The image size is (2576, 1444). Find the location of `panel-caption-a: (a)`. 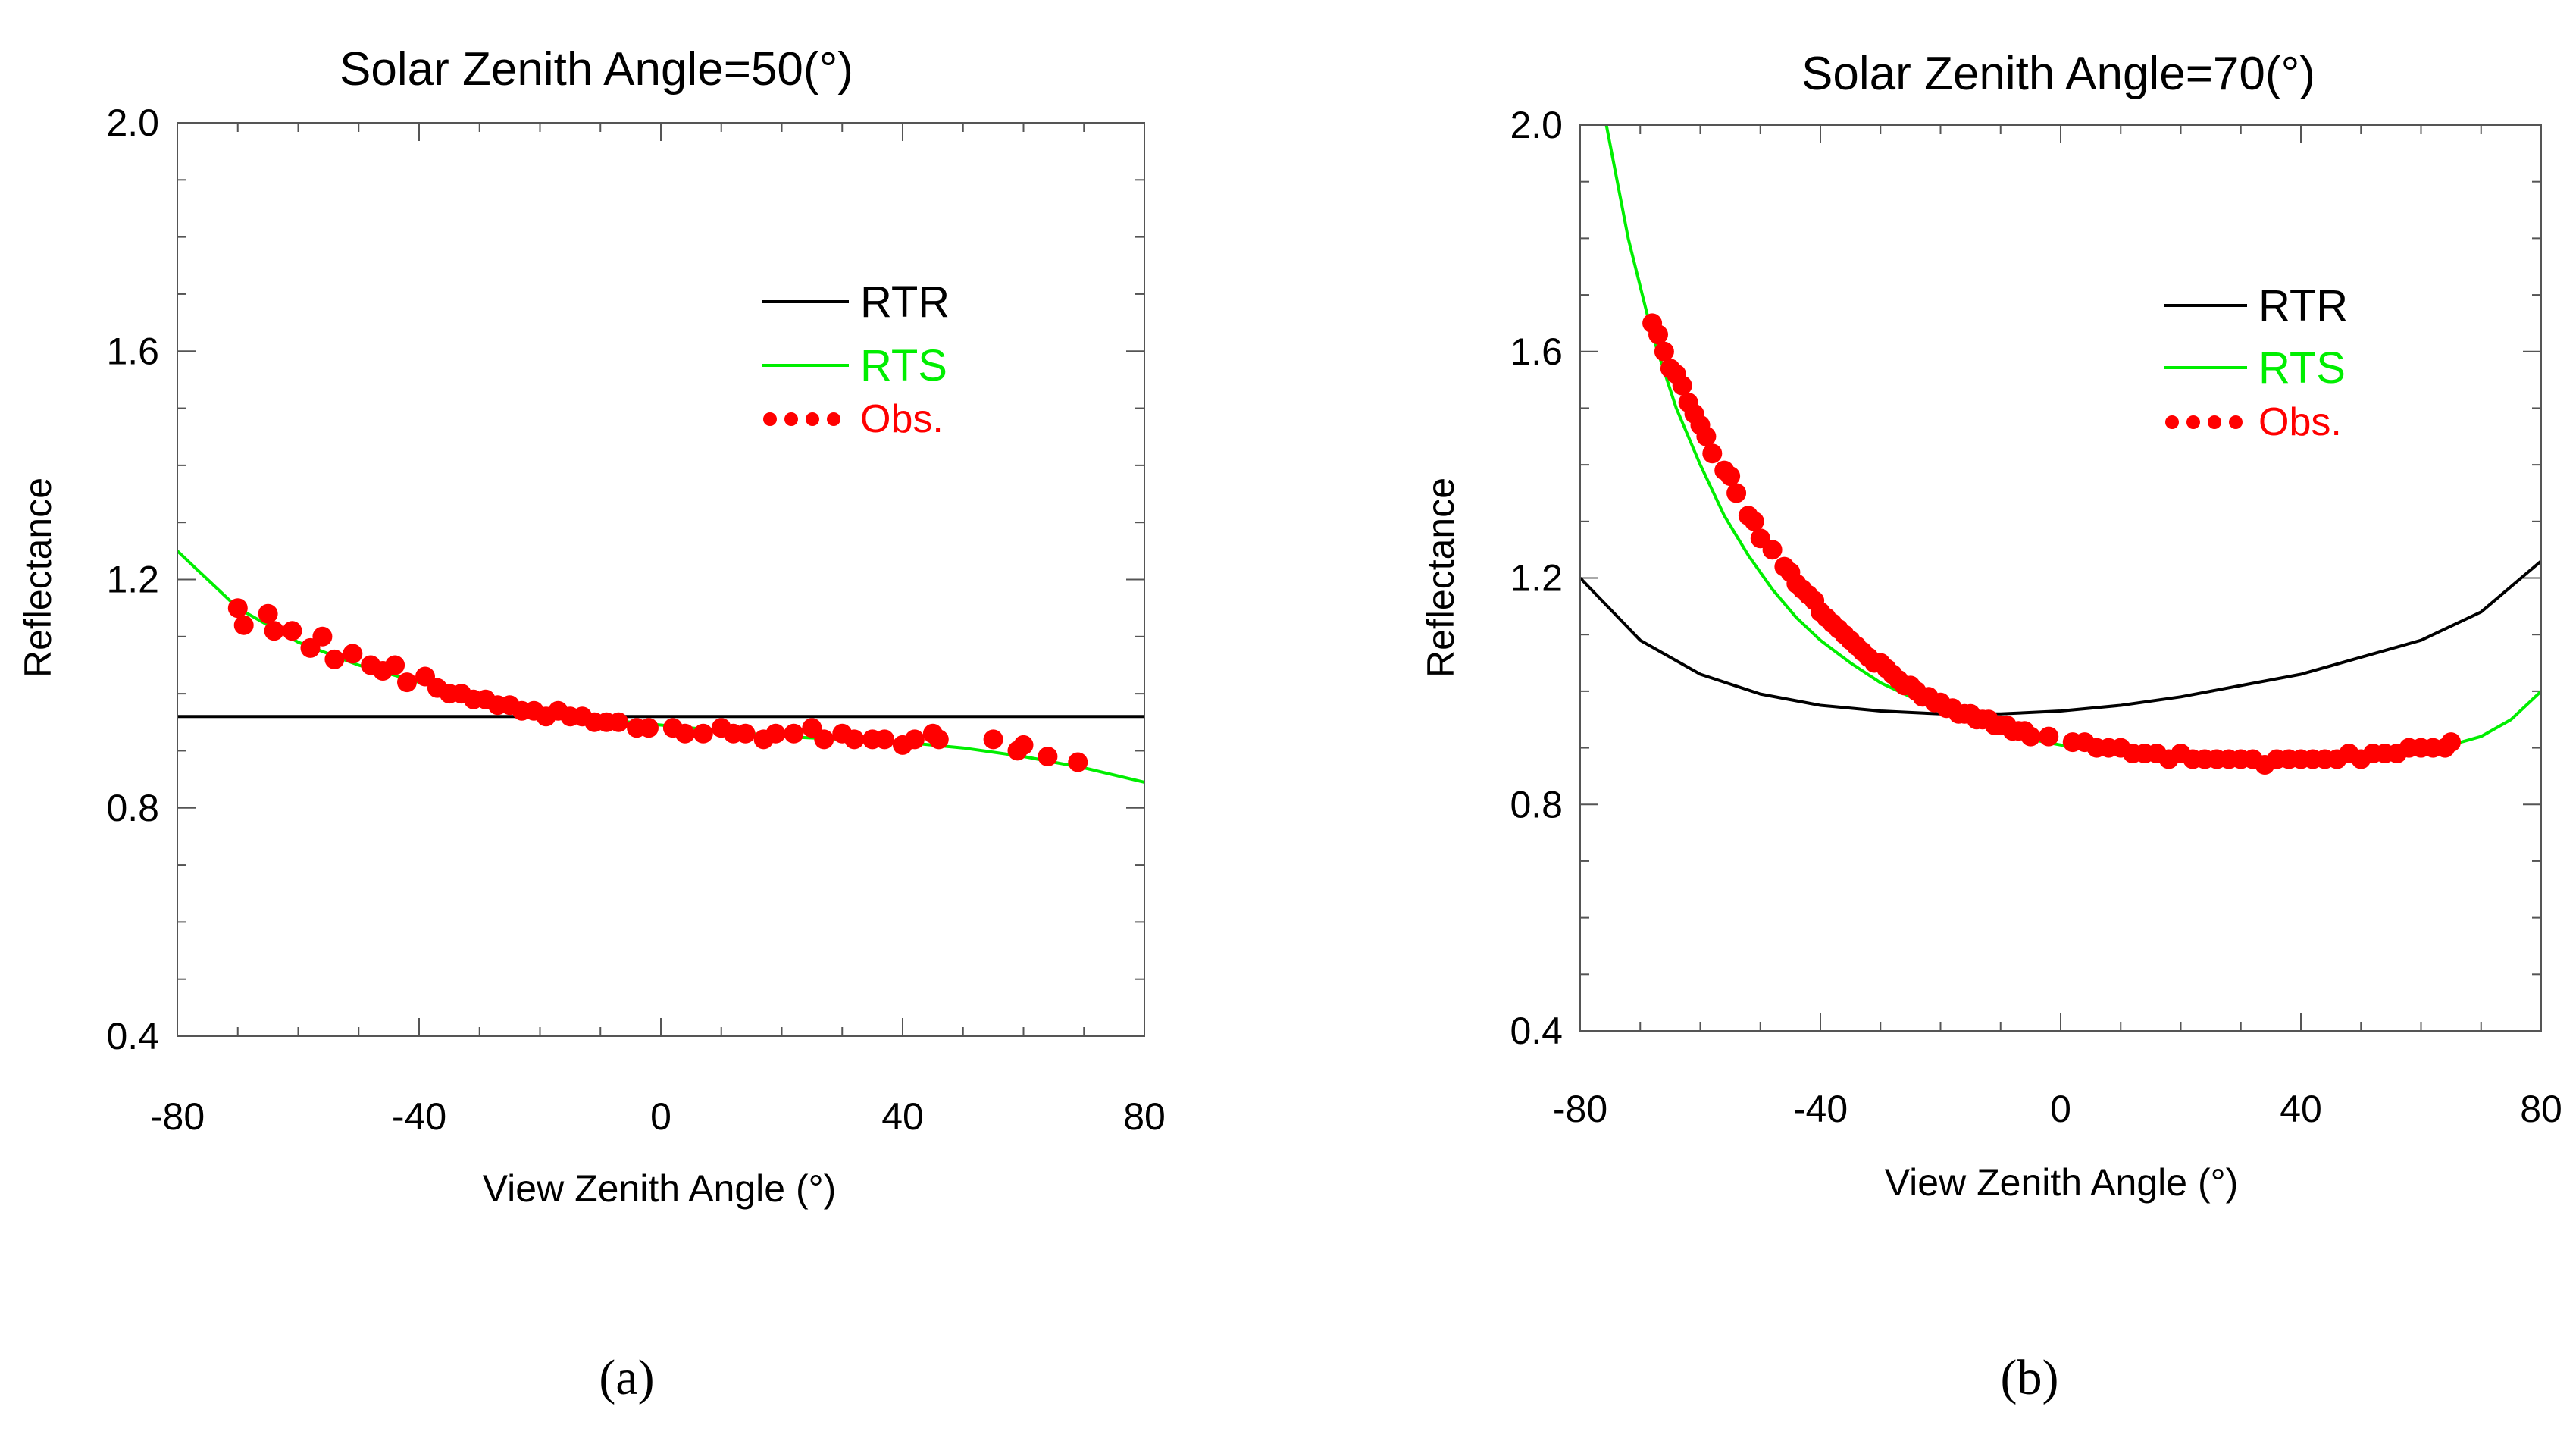

panel-caption-a: (a) is located at coordinates (627, 1377).